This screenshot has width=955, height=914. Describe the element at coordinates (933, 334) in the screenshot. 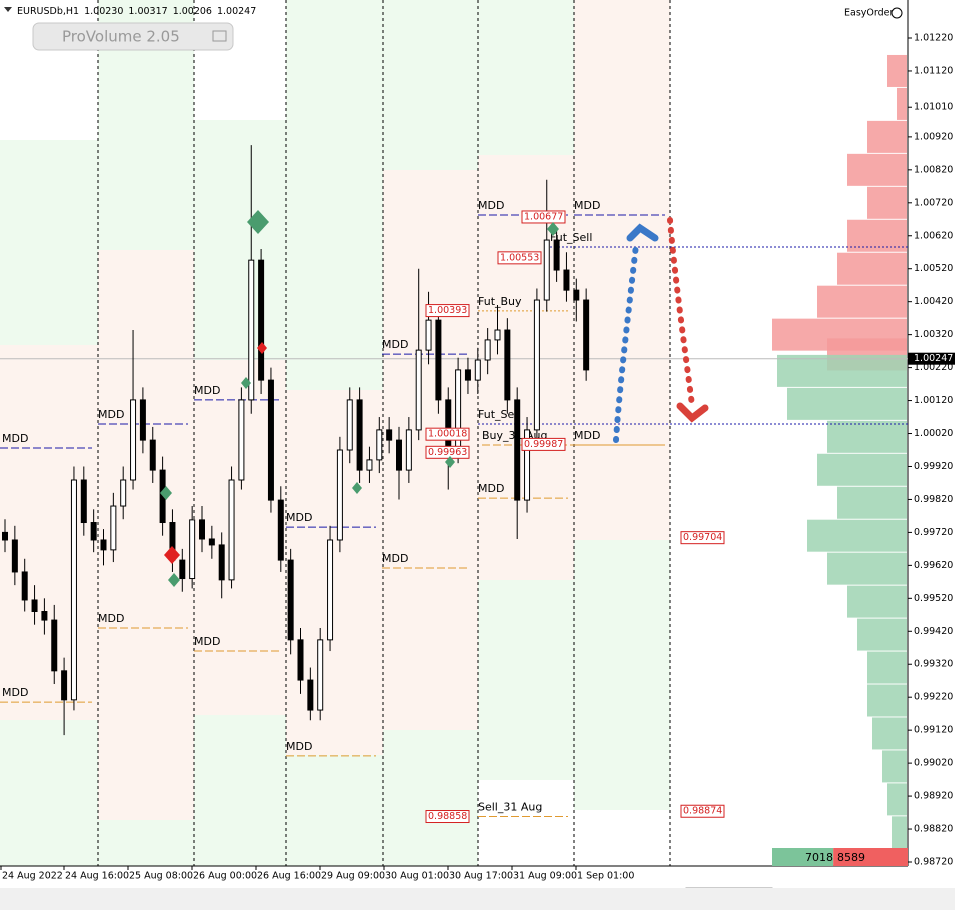

I see `y-tick-label: 1.00320` at that location.